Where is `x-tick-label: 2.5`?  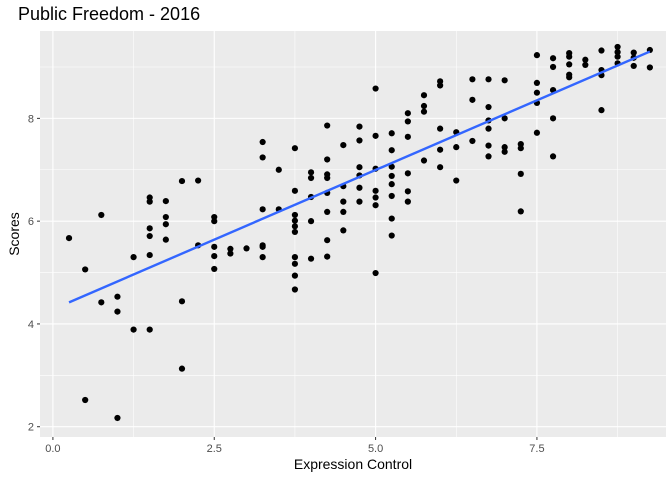 x-tick-label: 2.5 is located at coordinates (214, 449).